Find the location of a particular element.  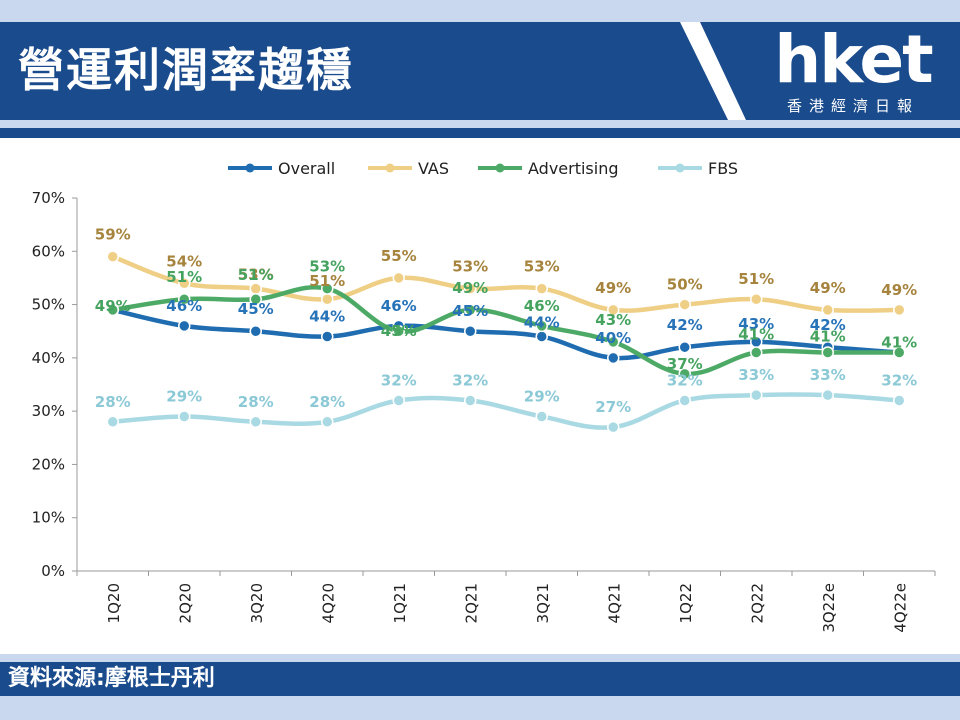

data-label-advertising: 46% is located at coordinates (542, 306).